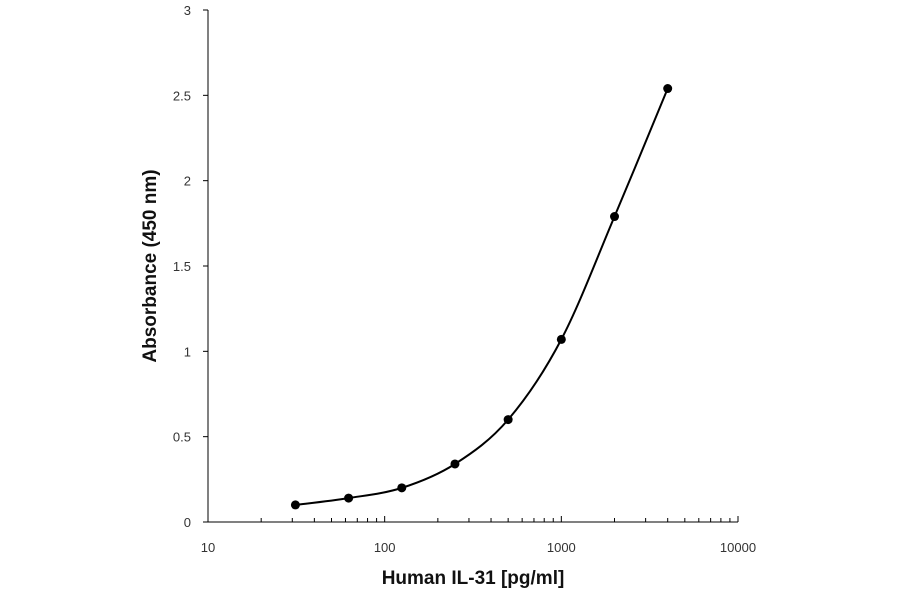  I want to click on x-tick-label: 10, so click(208, 547).